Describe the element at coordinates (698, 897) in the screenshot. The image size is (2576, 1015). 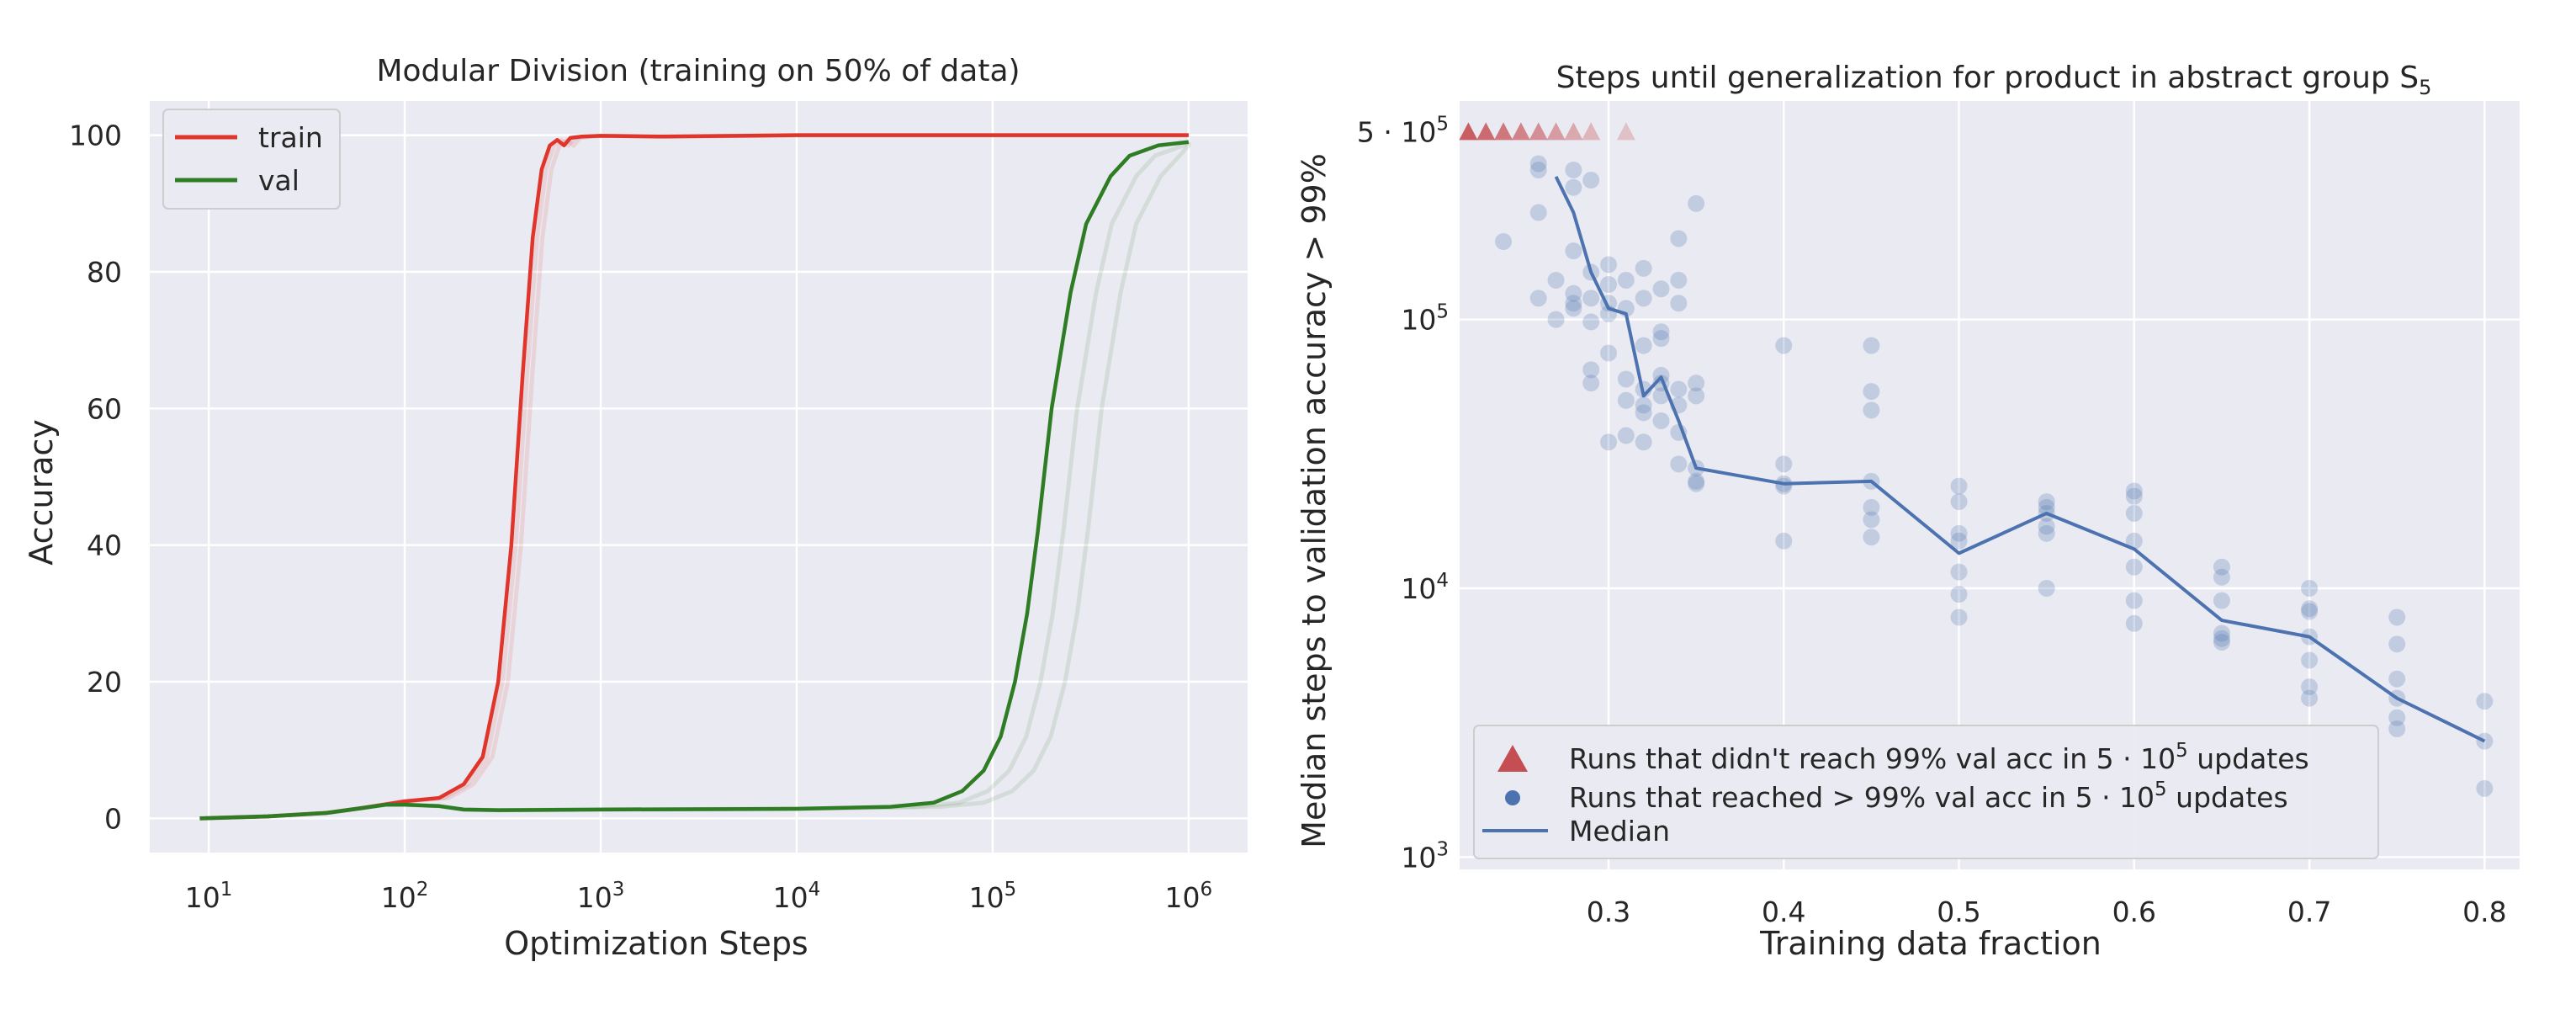
I see `x-ticks-left: 10¹ 10² 10³ 10⁴ 10⁵ 10⁶` at that location.